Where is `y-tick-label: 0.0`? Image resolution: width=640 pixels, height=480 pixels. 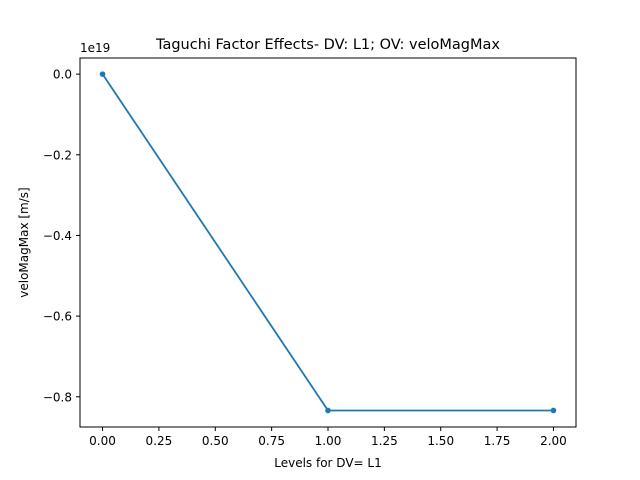 y-tick-label: 0.0 is located at coordinates (62, 75).